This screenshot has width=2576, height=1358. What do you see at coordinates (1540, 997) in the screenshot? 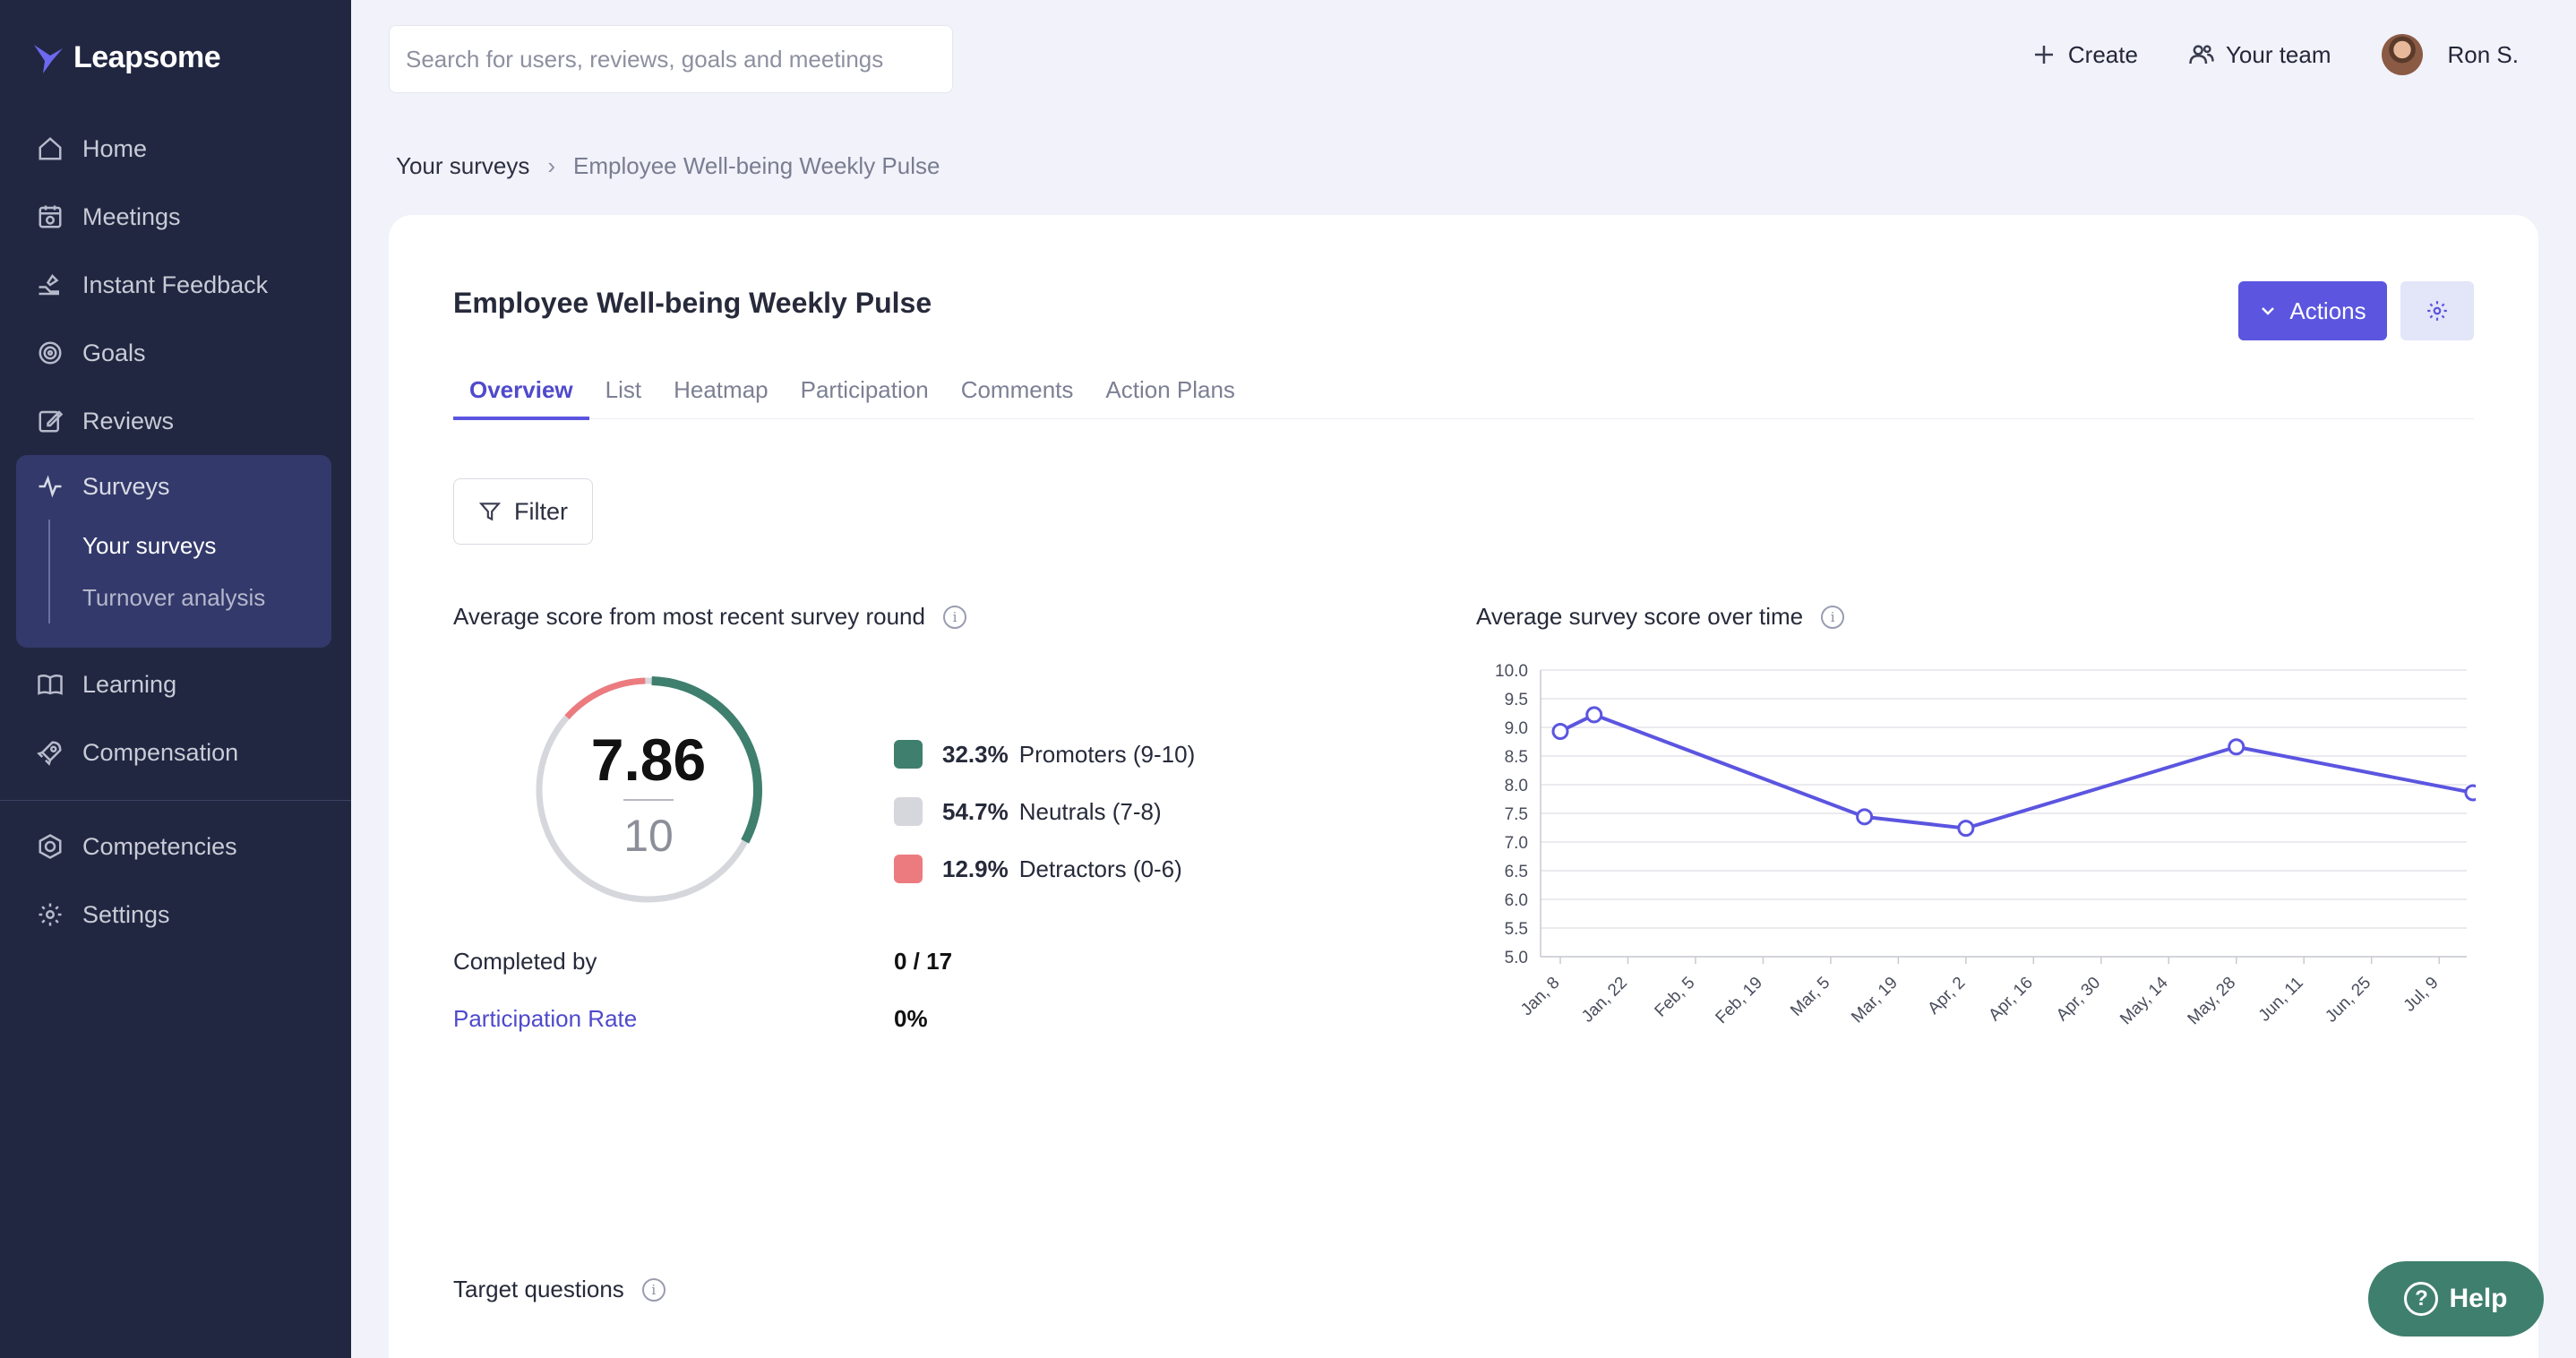
I see `x-tick-label: Jan, 8` at bounding box center [1540, 997].